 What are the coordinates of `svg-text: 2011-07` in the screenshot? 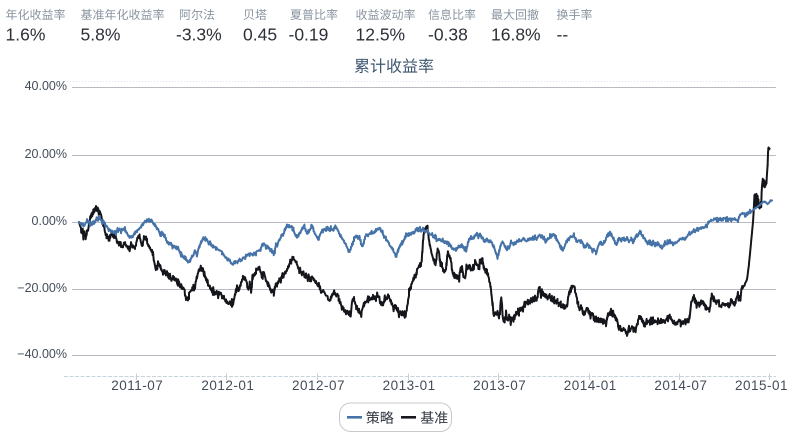 It's located at (137, 385).